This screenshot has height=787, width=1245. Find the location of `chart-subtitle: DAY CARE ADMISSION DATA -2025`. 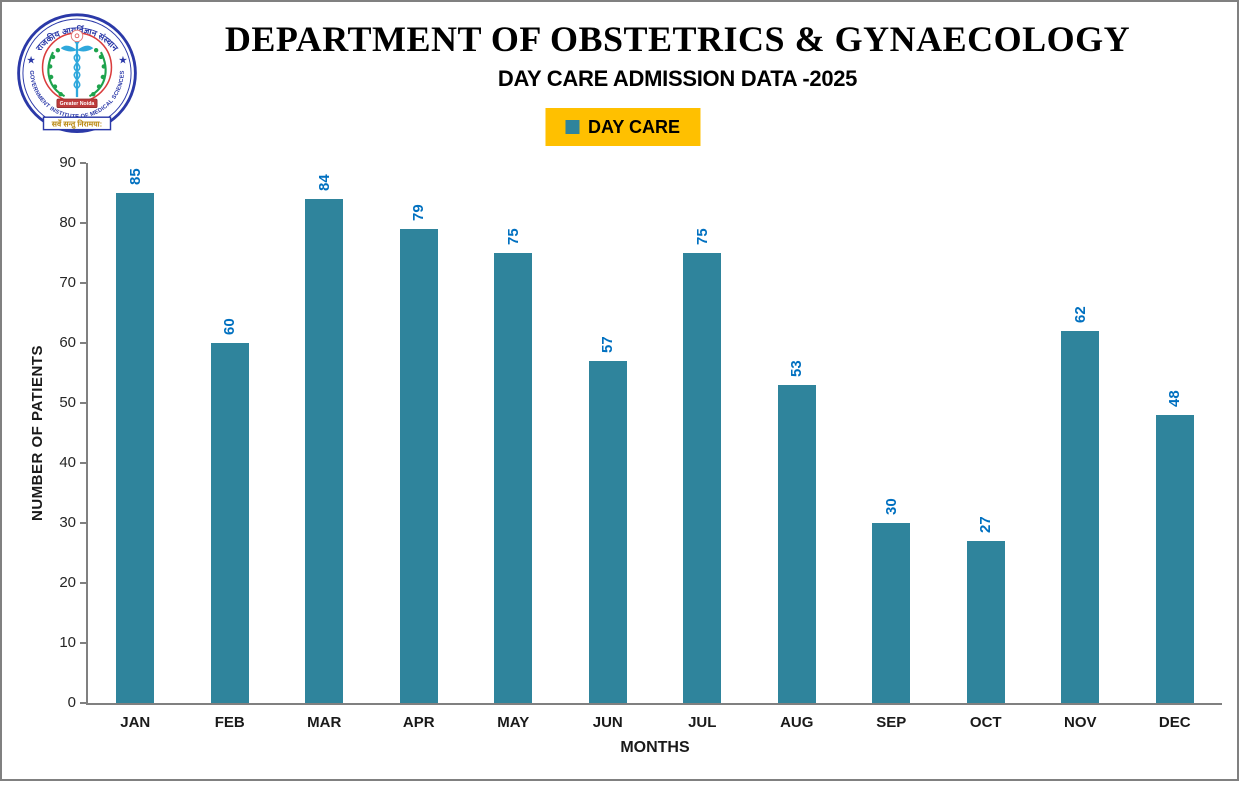

chart-subtitle: DAY CARE ADMISSION DATA -2025 is located at coordinates (677, 78).